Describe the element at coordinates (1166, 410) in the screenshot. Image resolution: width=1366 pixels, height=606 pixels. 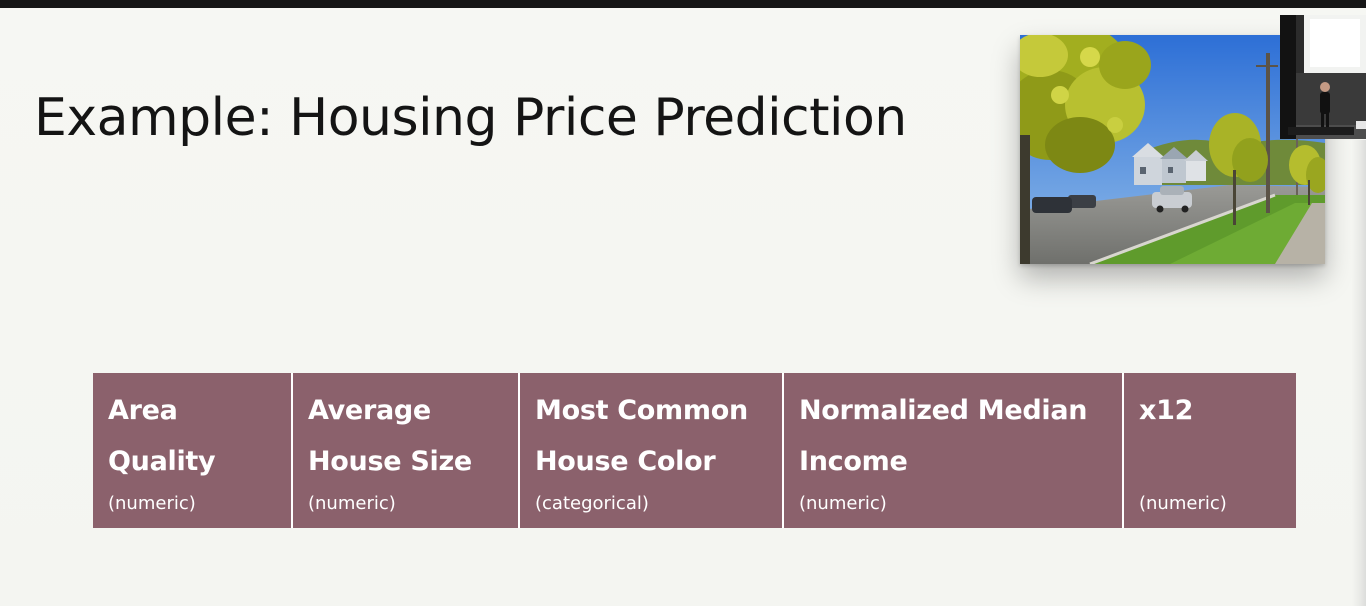
I see `feature-name: x12` at that location.